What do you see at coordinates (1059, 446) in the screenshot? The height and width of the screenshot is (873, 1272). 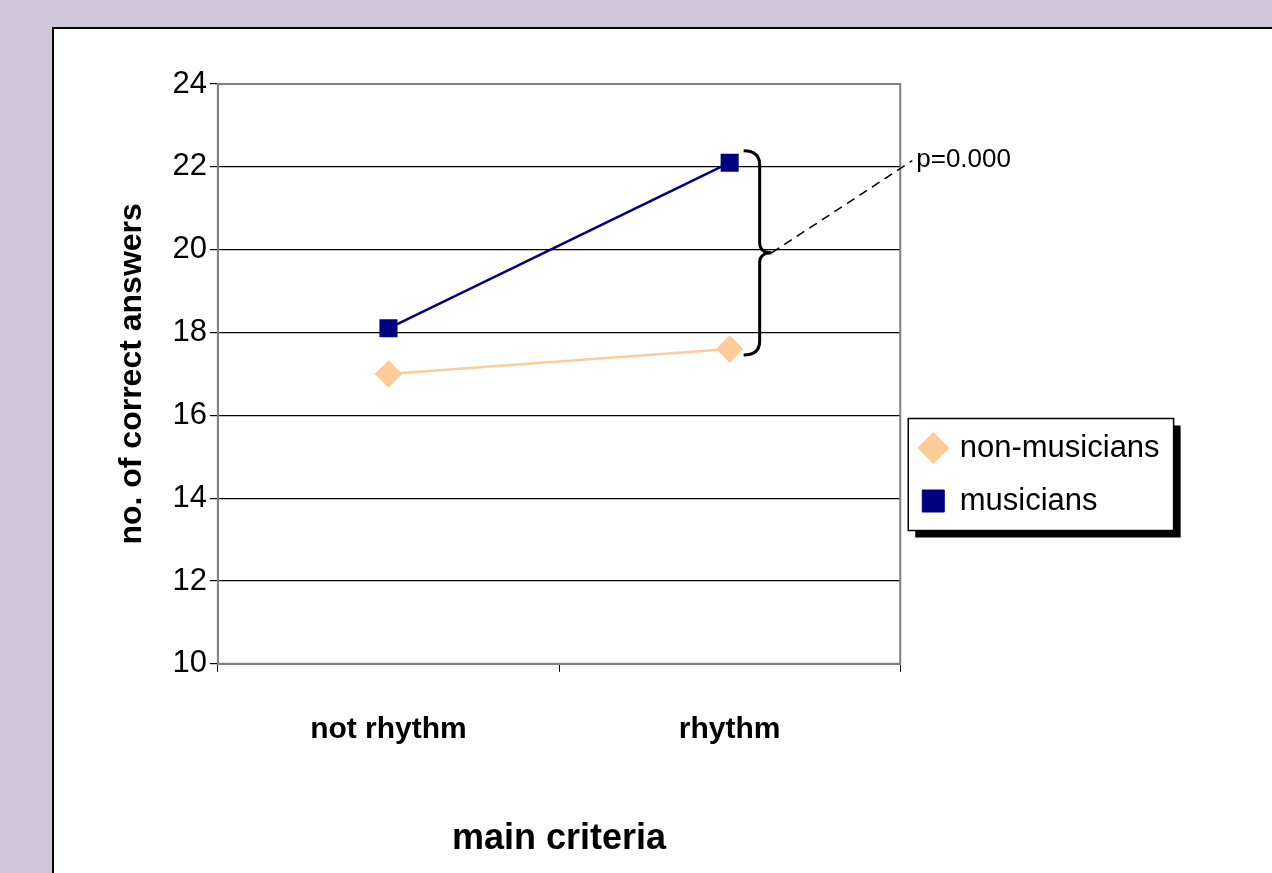 I see `legend-label: non-musicians` at bounding box center [1059, 446].